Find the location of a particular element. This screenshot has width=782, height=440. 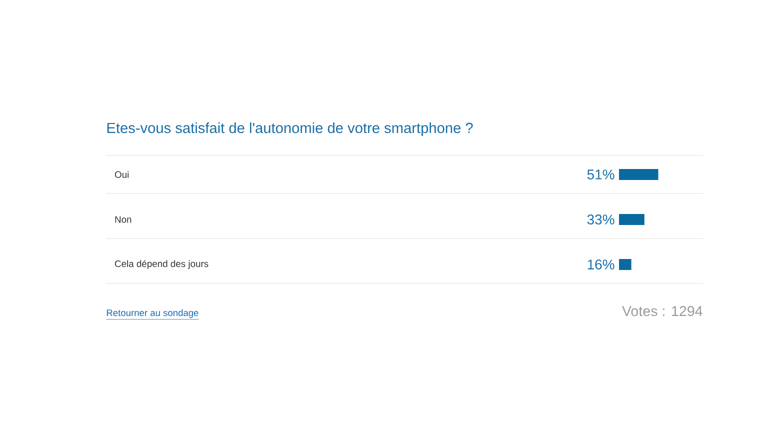

data-label: 51% is located at coordinates (600, 175).